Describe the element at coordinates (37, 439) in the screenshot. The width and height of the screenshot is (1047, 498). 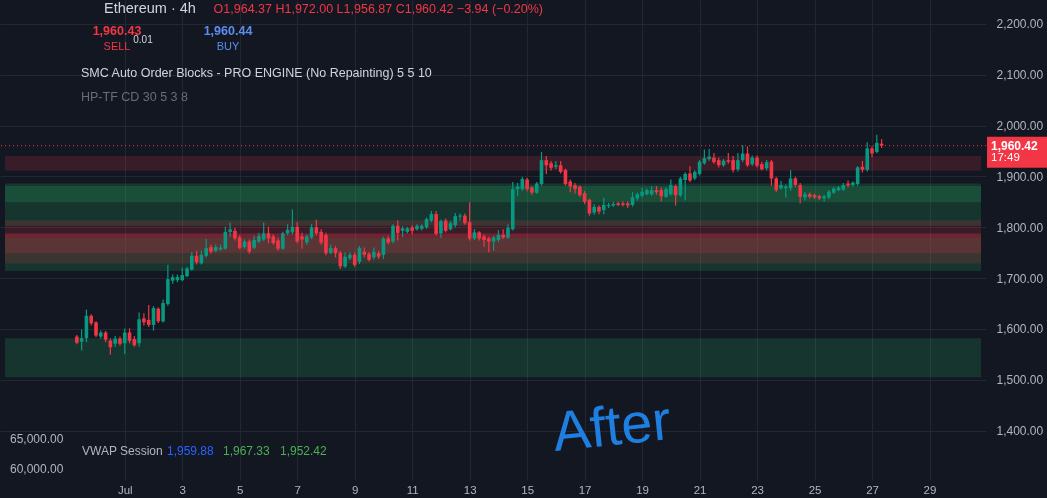
I see `annotation: 65,000.00` at that location.